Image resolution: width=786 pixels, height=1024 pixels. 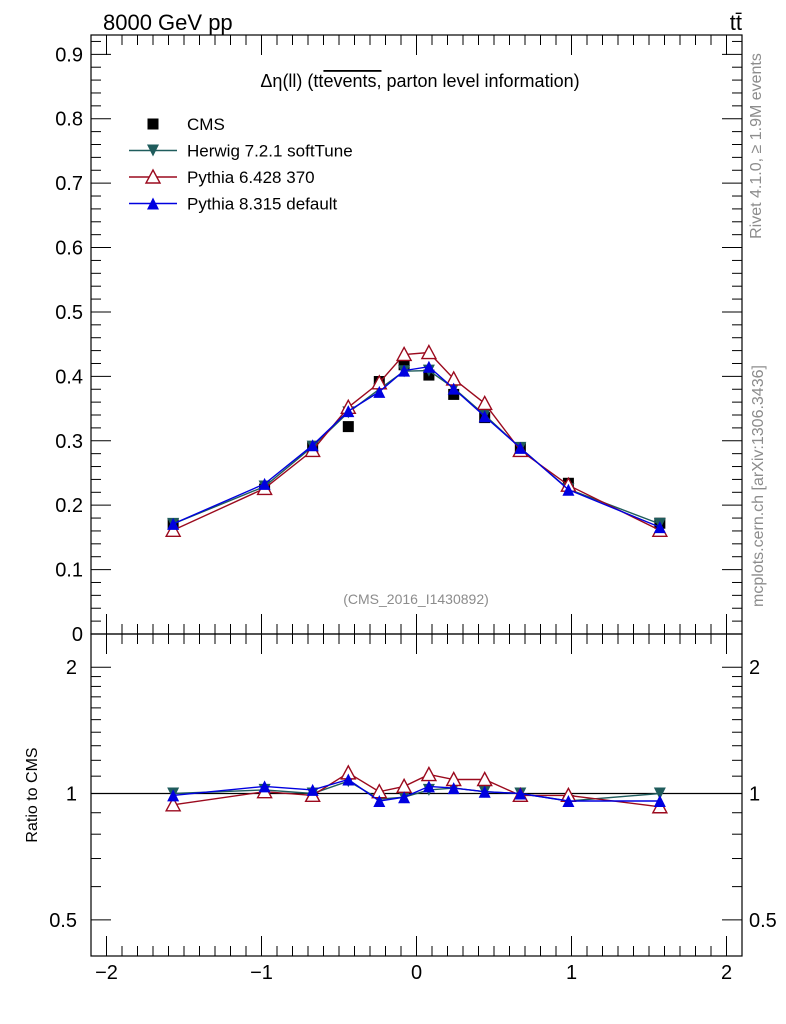 I want to click on ratio-y-tick-label: 0.5, so click(x=63, y=921).